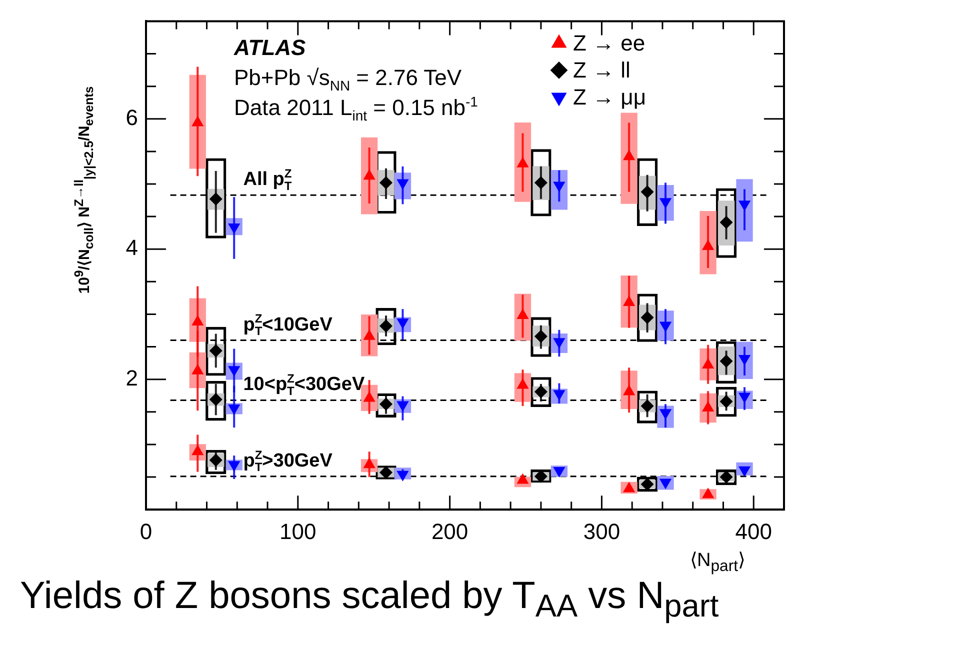 This screenshot has height=654, width=965. What do you see at coordinates (753, 531) in the screenshot?
I see `x-tick-label: 400` at bounding box center [753, 531].